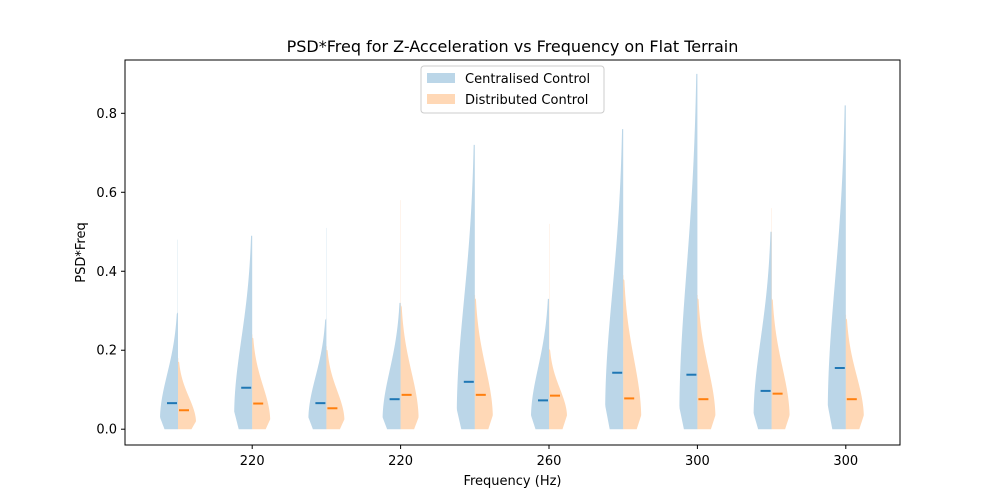 The width and height of the screenshot is (1000, 500). What do you see at coordinates (441, 99) in the screenshot?
I see `legend-swatch-distributed` at bounding box center [441, 99].